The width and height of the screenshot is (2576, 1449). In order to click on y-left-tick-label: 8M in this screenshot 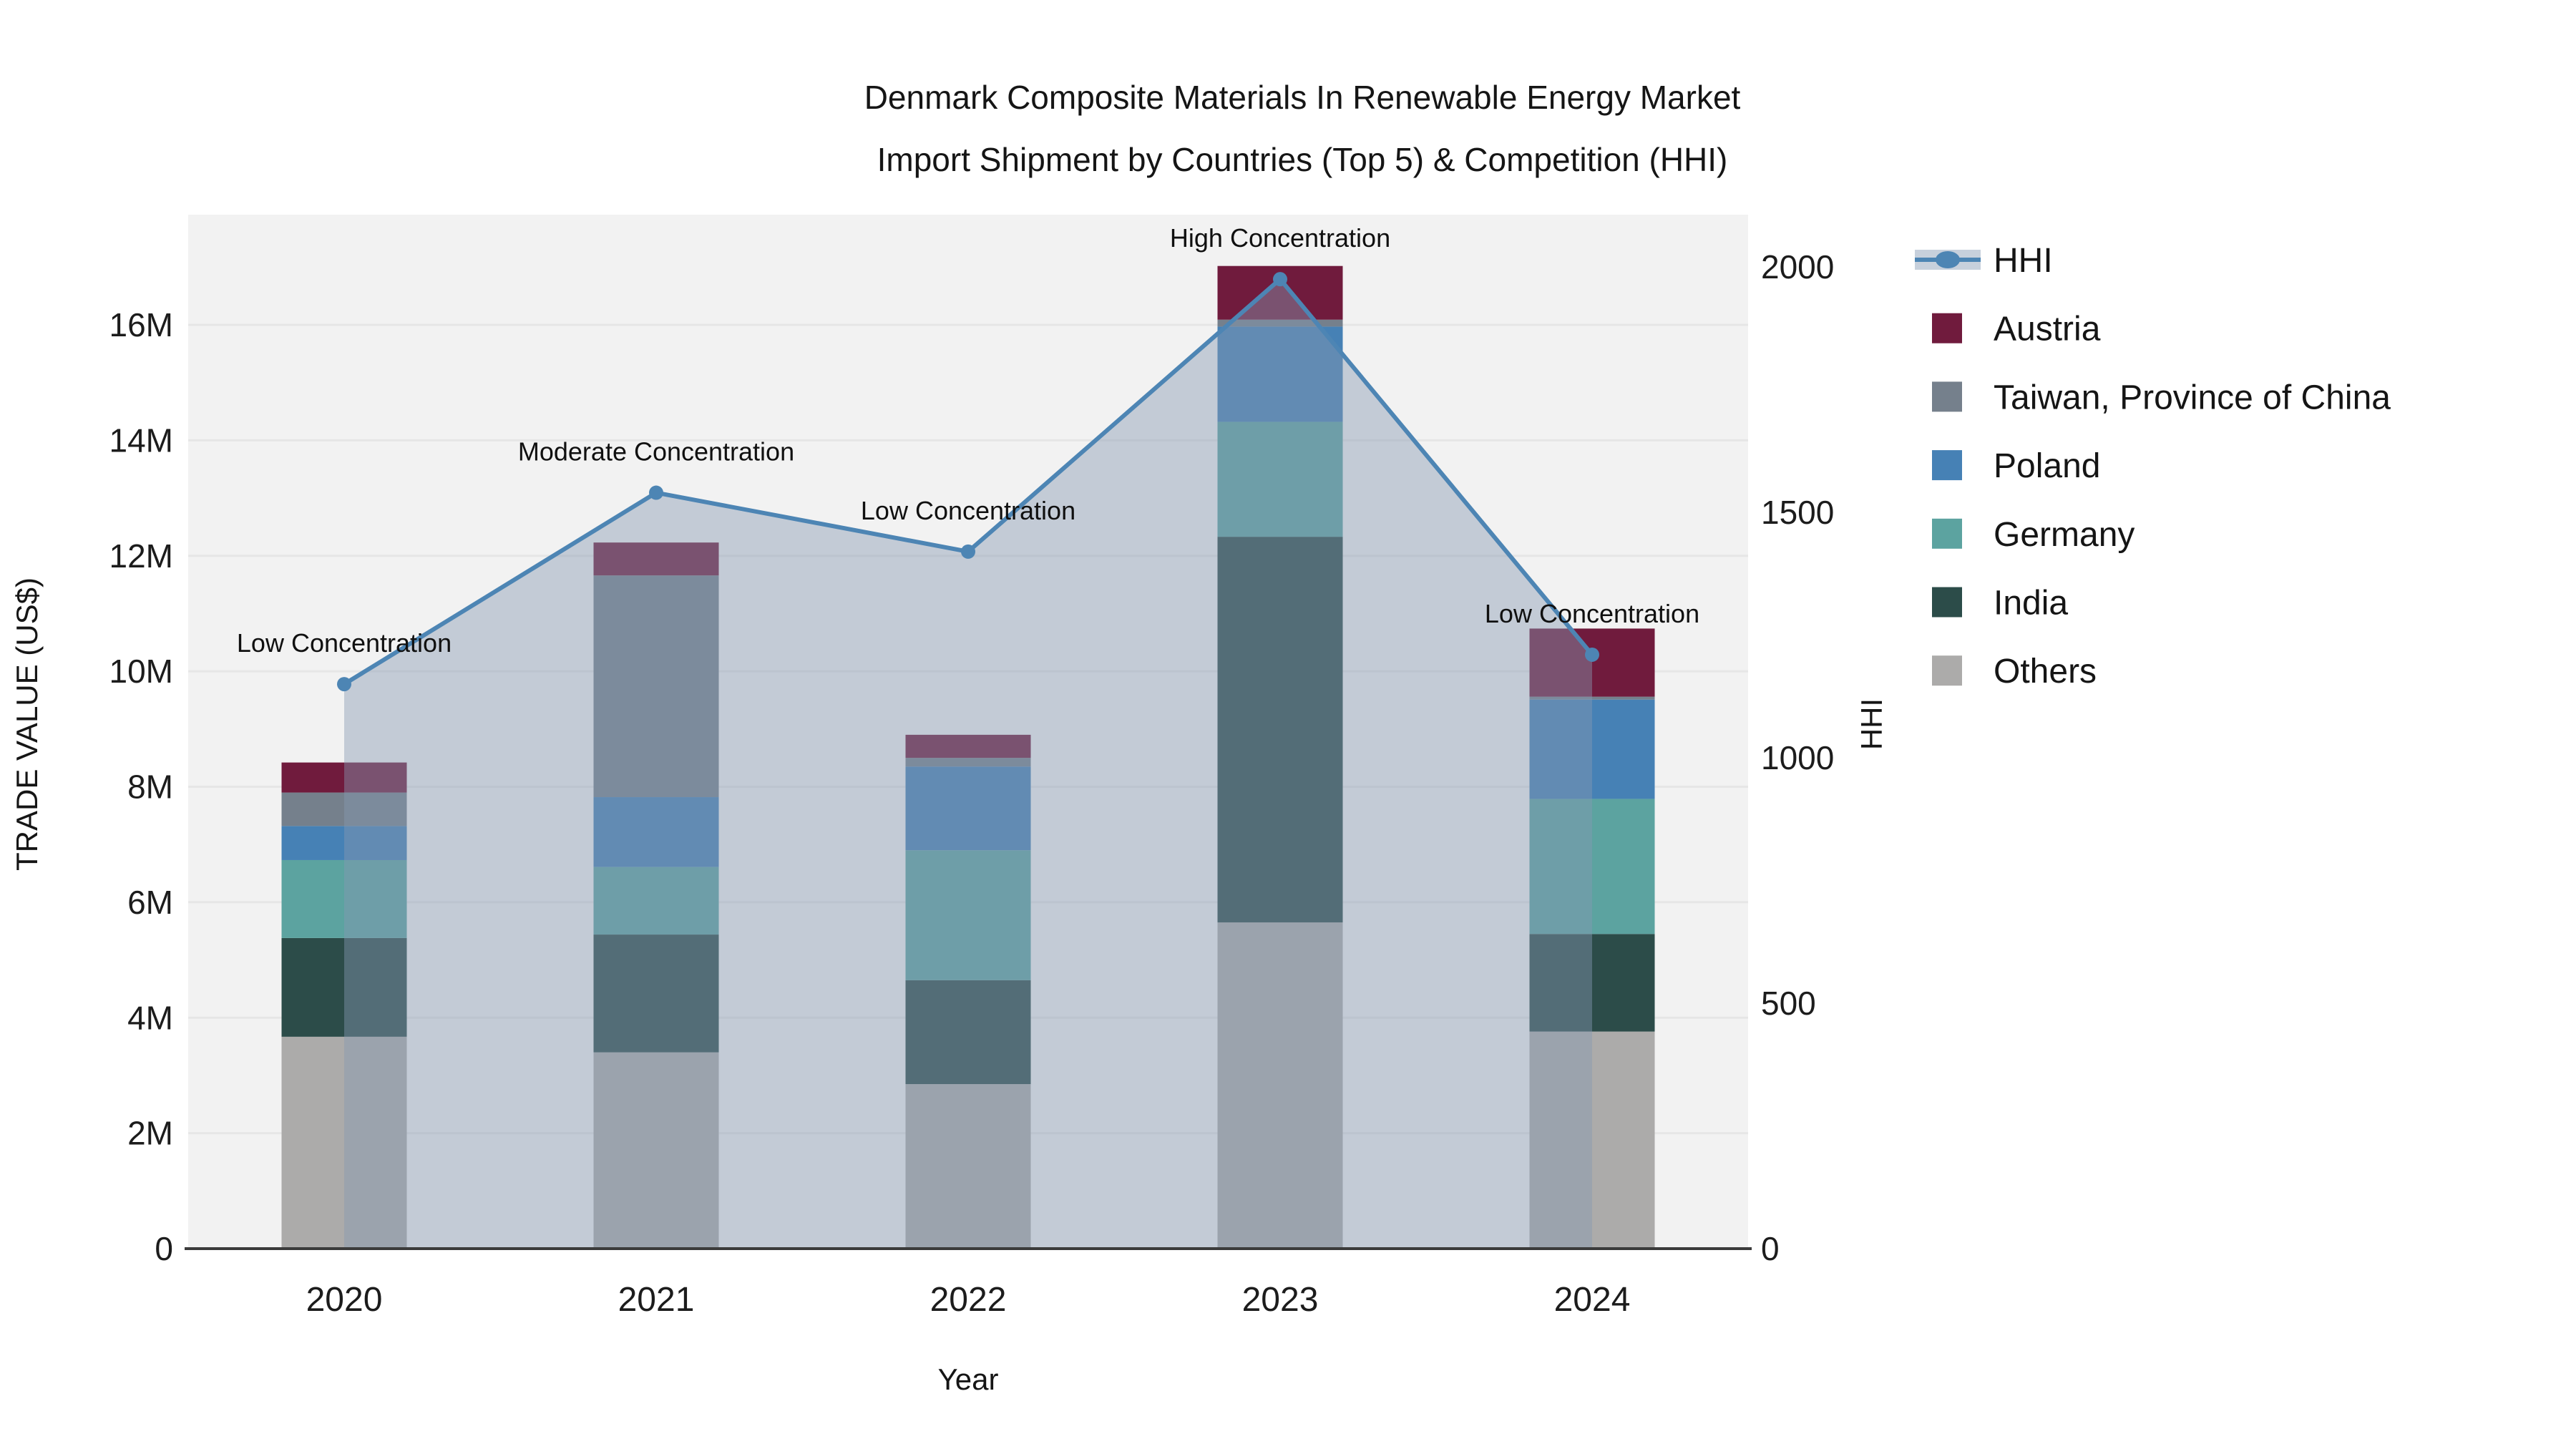, I will do `click(150, 788)`.